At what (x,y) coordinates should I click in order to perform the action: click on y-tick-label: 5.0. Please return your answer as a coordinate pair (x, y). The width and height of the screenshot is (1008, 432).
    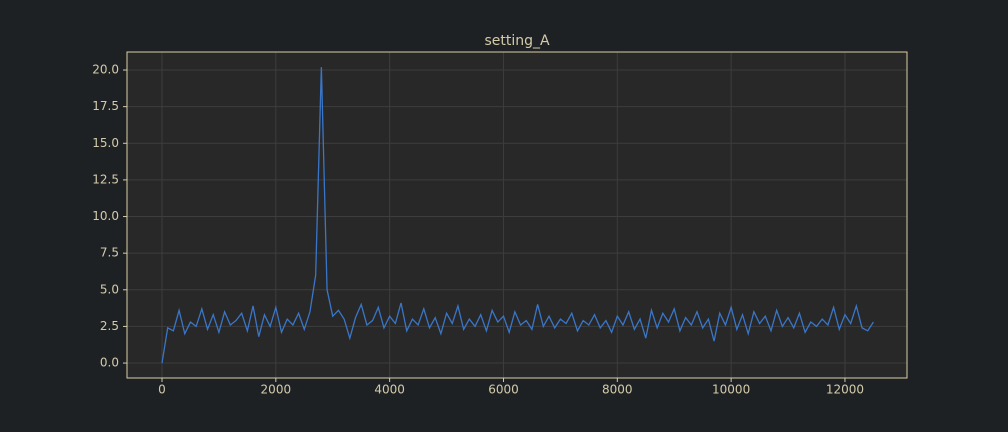
    Looking at the image, I should click on (109, 289).